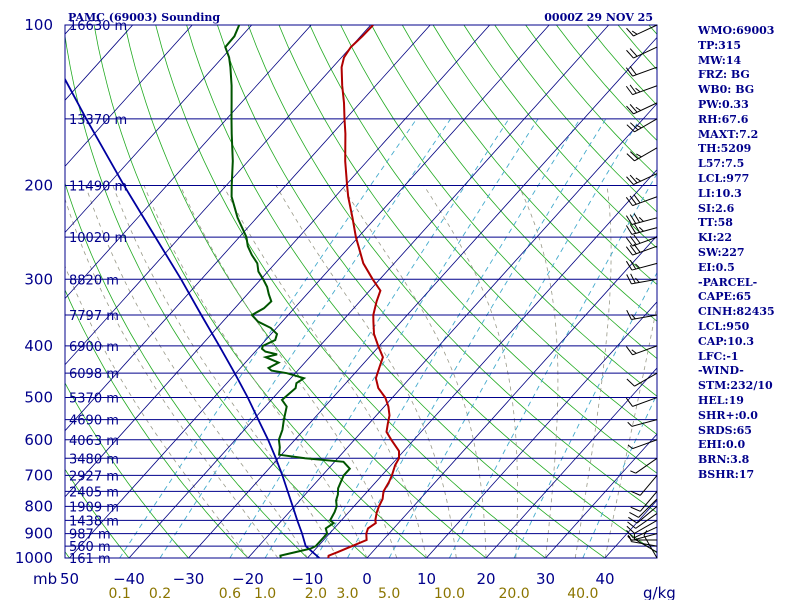 This screenshot has width=800, height=600. Describe the element at coordinates (724, 326) in the screenshot. I see `index-entry: LCL:950` at that location.